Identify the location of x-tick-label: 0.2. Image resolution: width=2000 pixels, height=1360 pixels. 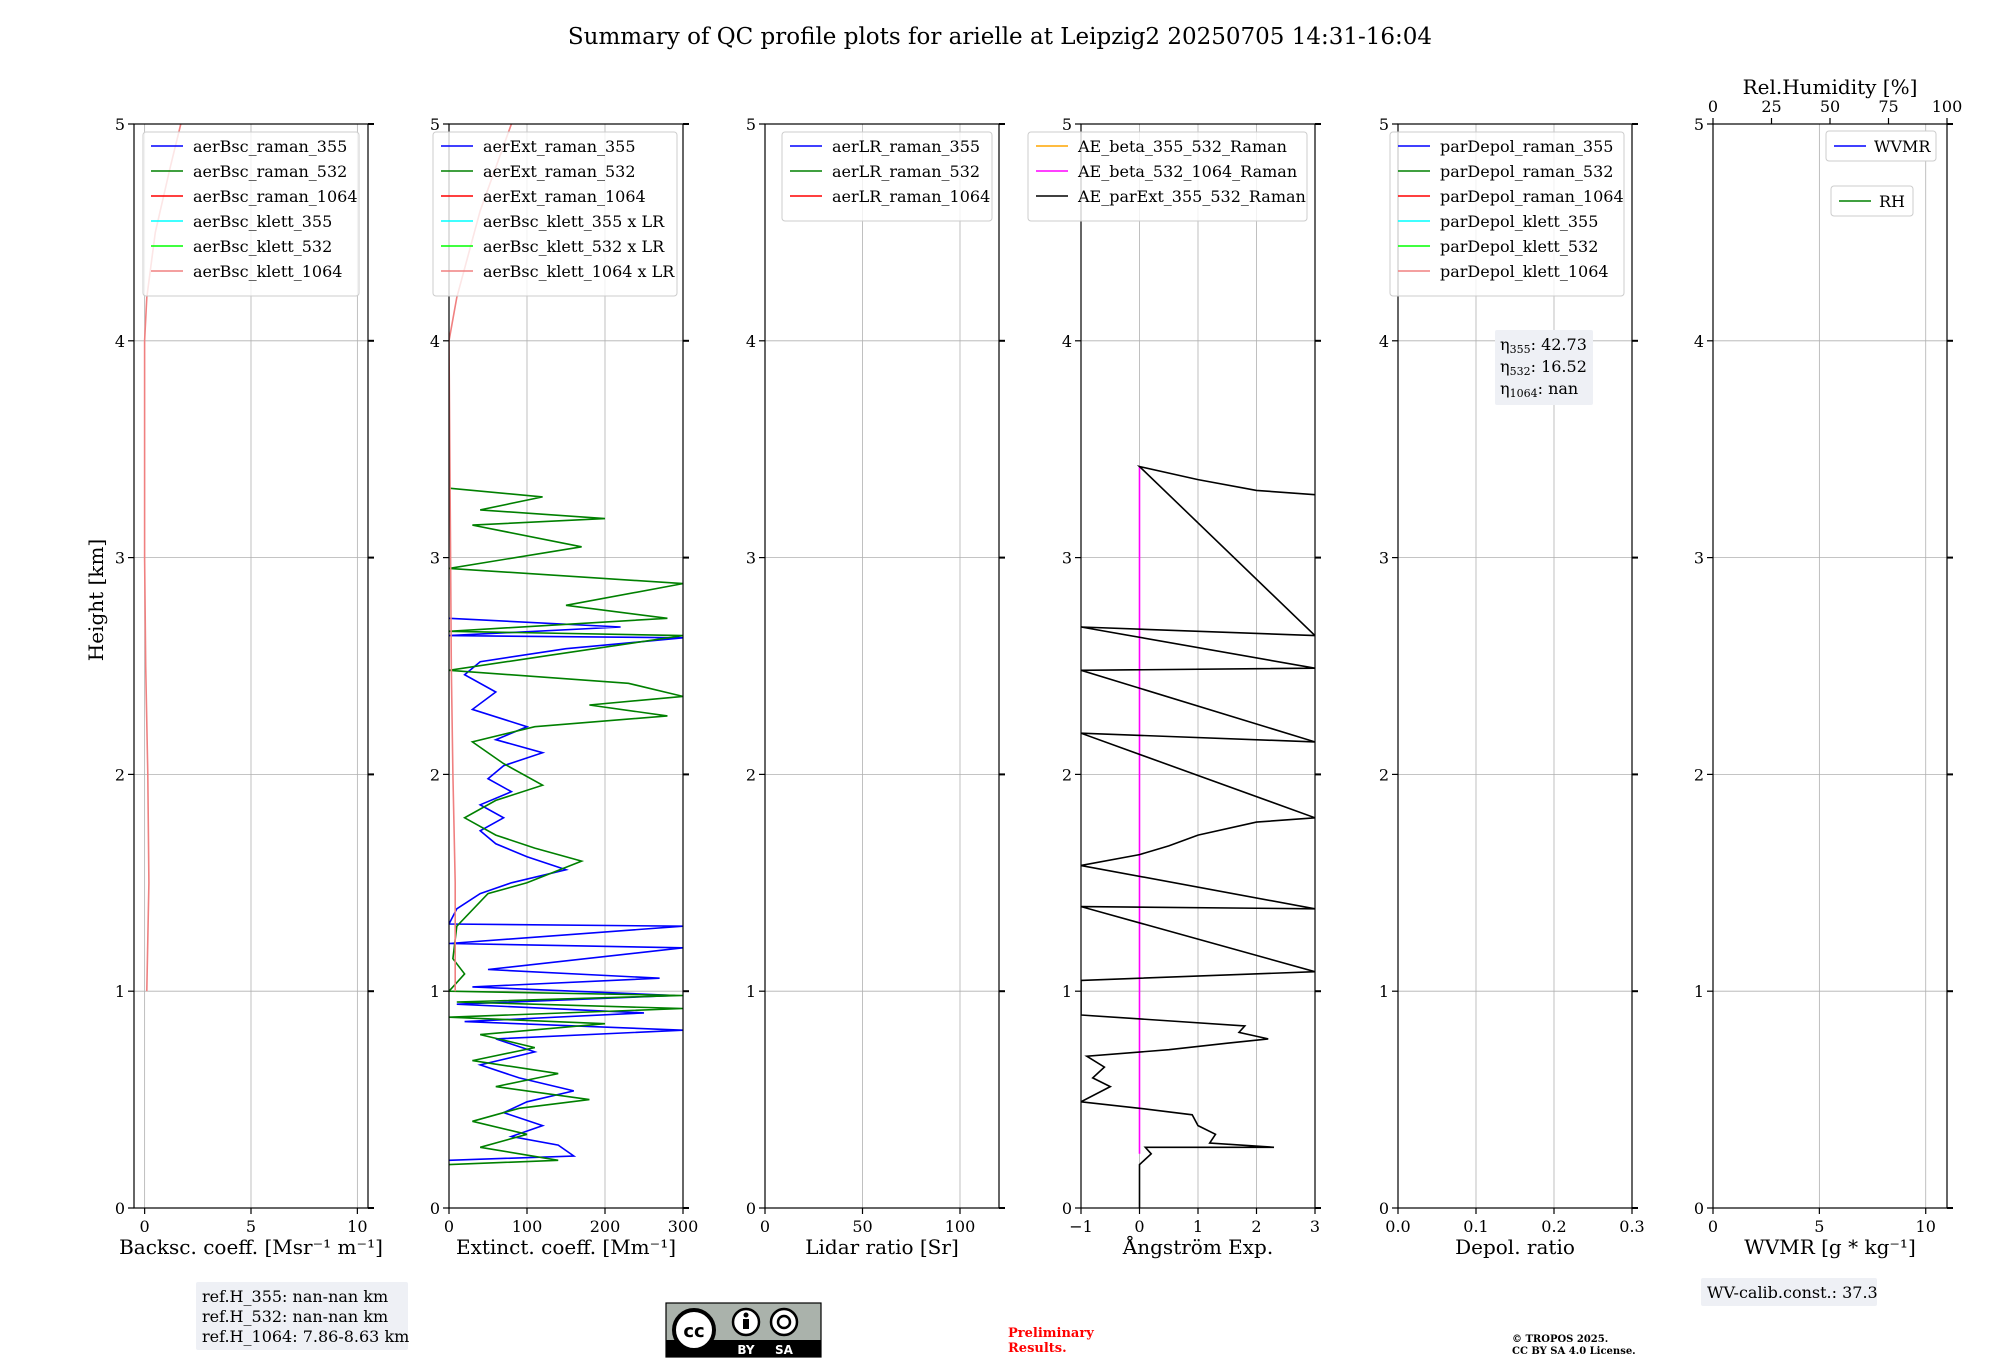
(1553, 1226).